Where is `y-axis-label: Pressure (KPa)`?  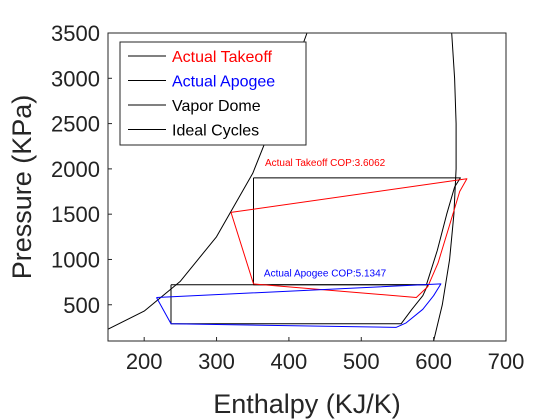 y-axis-label: Pressure (KPa) is located at coordinates (22, 187).